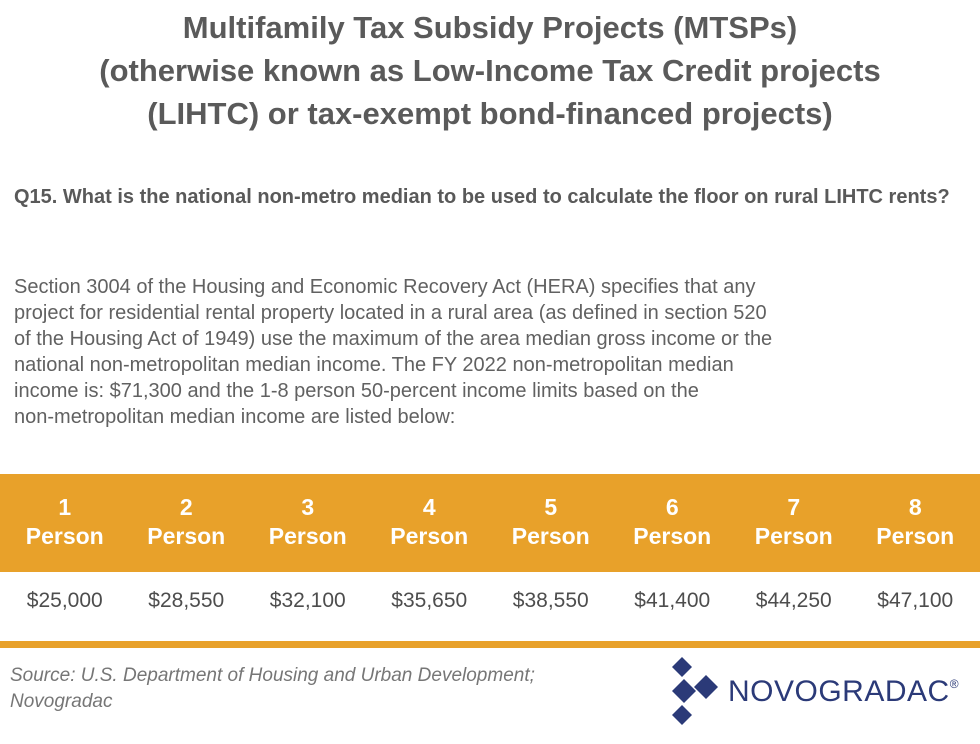 Image resolution: width=980 pixels, height=744 pixels. Describe the element at coordinates (186, 600) in the screenshot. I see `income-limit-value: $28,550` at that location.